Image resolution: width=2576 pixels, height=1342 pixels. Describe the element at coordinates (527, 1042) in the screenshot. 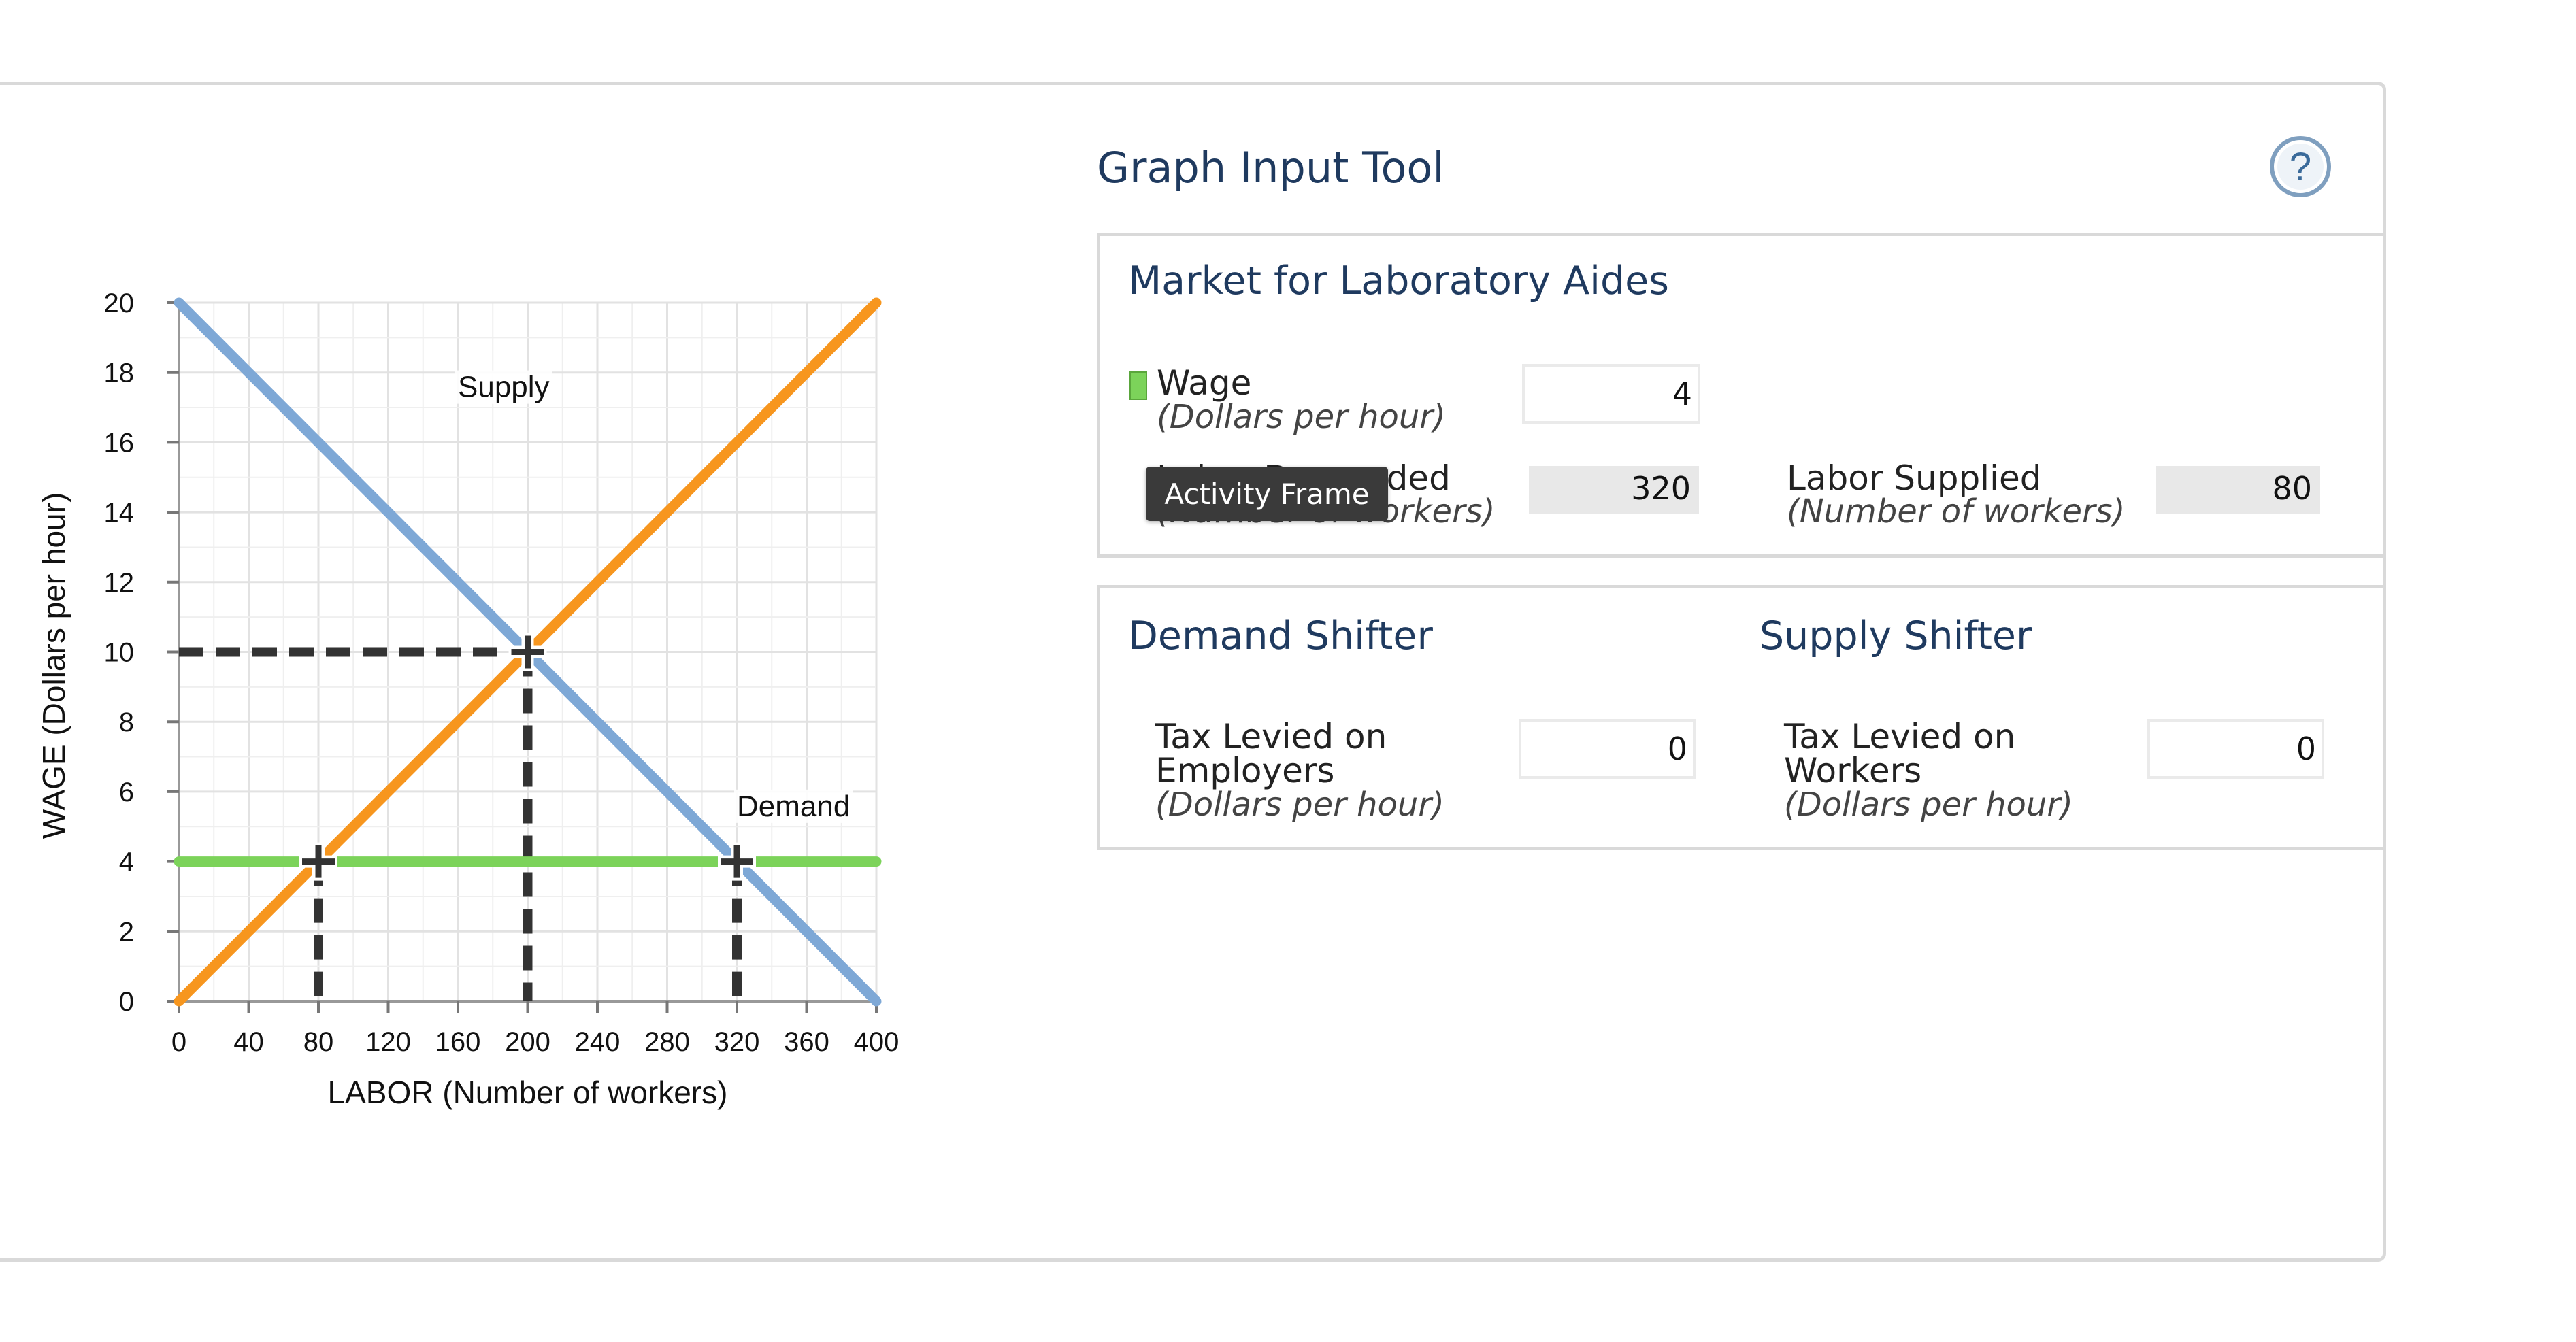

I see `x-tick-label: 200` at that location.